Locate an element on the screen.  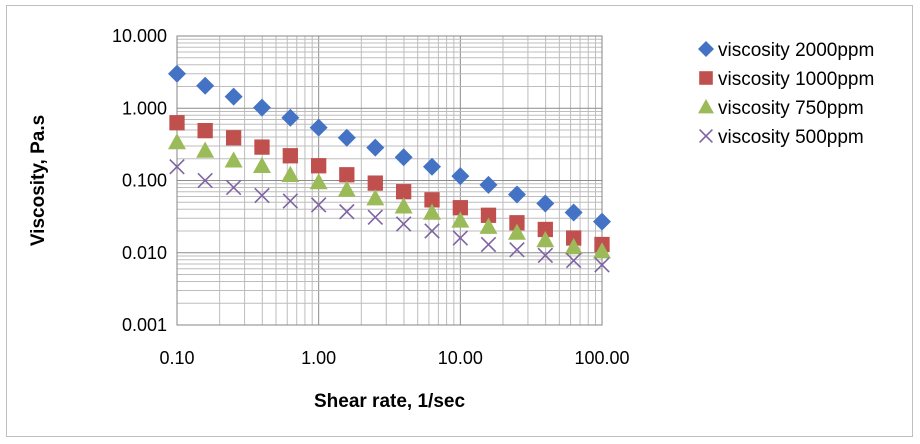
x-tick-labels: 0.10 1.00 10.00 100.00 is located at coordinates (394, 358).